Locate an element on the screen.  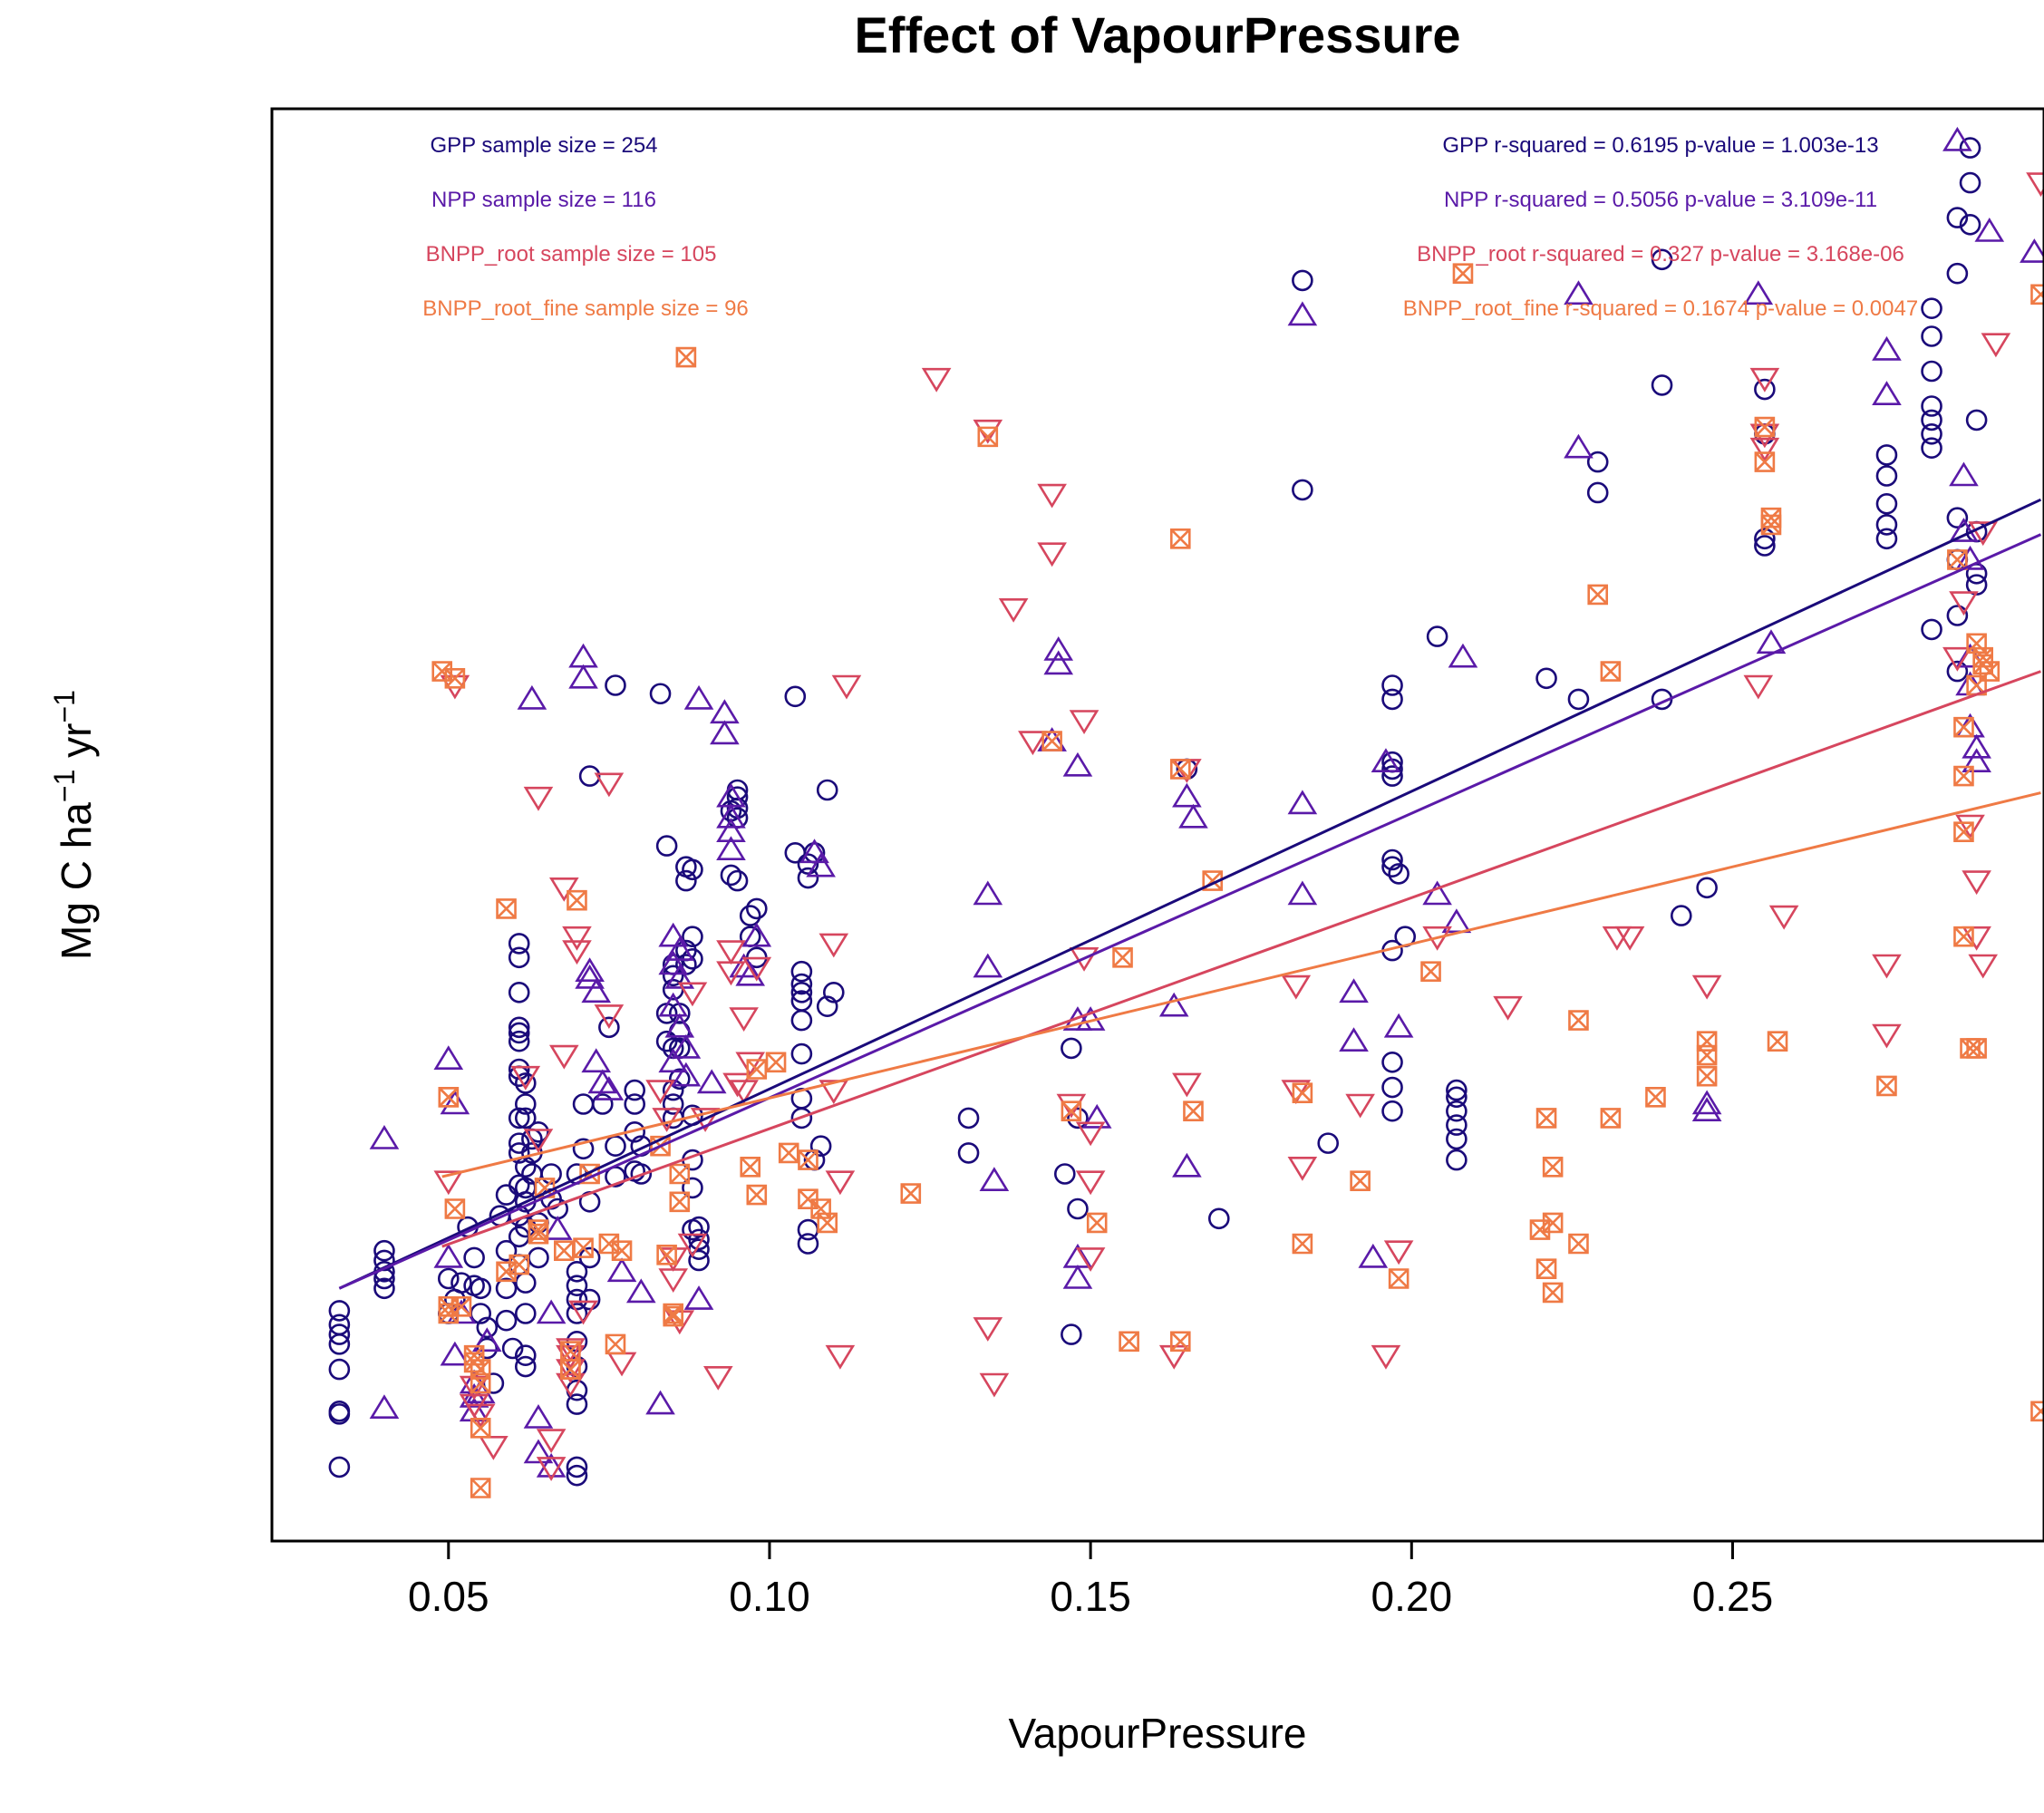
x-tick-label: 0.20 is located at coordinates (1412, 1596).